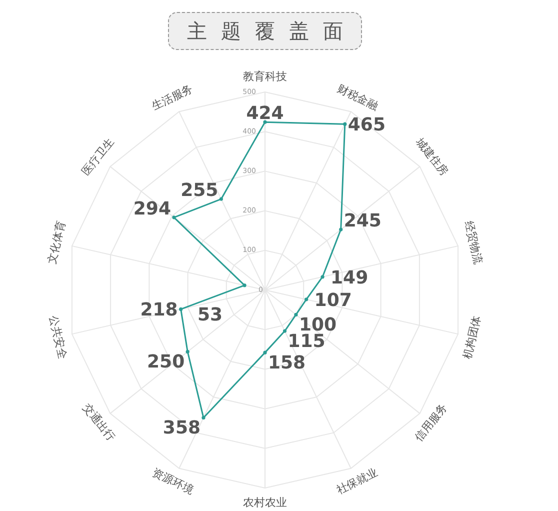  What do you see at coordinates (152, 209) in the screenshot?
I see `data-label: 294` at bounding box center [152, 209].